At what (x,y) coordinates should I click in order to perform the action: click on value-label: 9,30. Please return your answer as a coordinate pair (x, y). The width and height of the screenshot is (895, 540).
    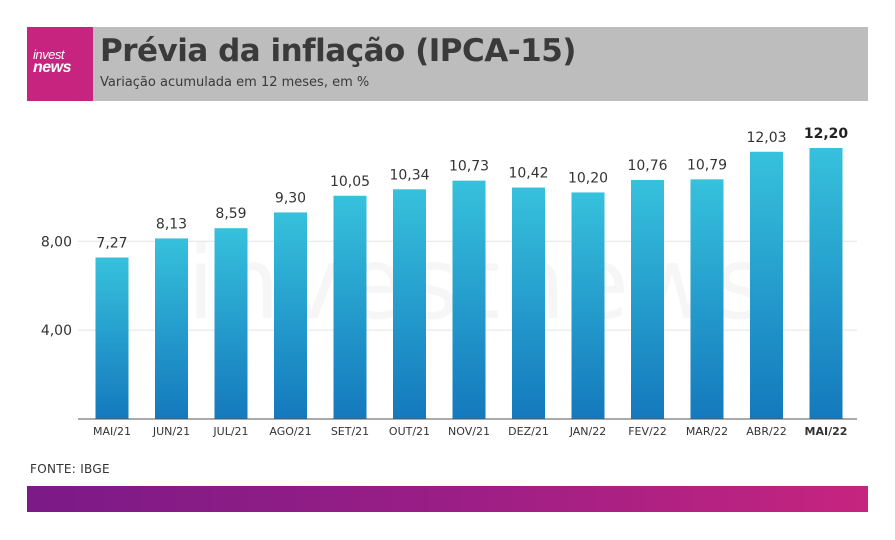
    Looking at the image, I should click on (290, 198).